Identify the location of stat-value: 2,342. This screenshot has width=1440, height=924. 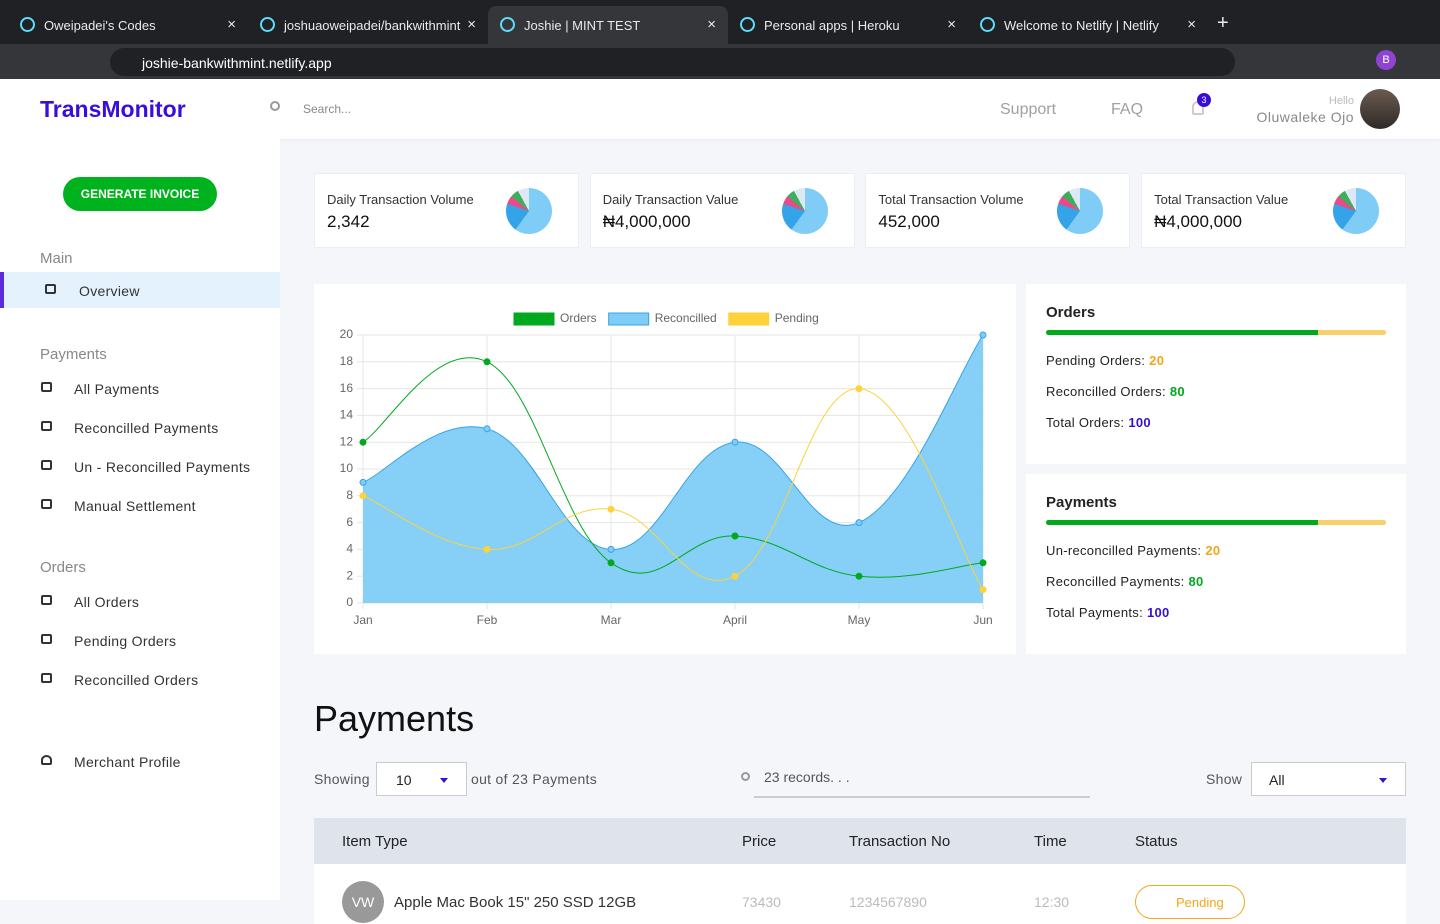
(348, 221).